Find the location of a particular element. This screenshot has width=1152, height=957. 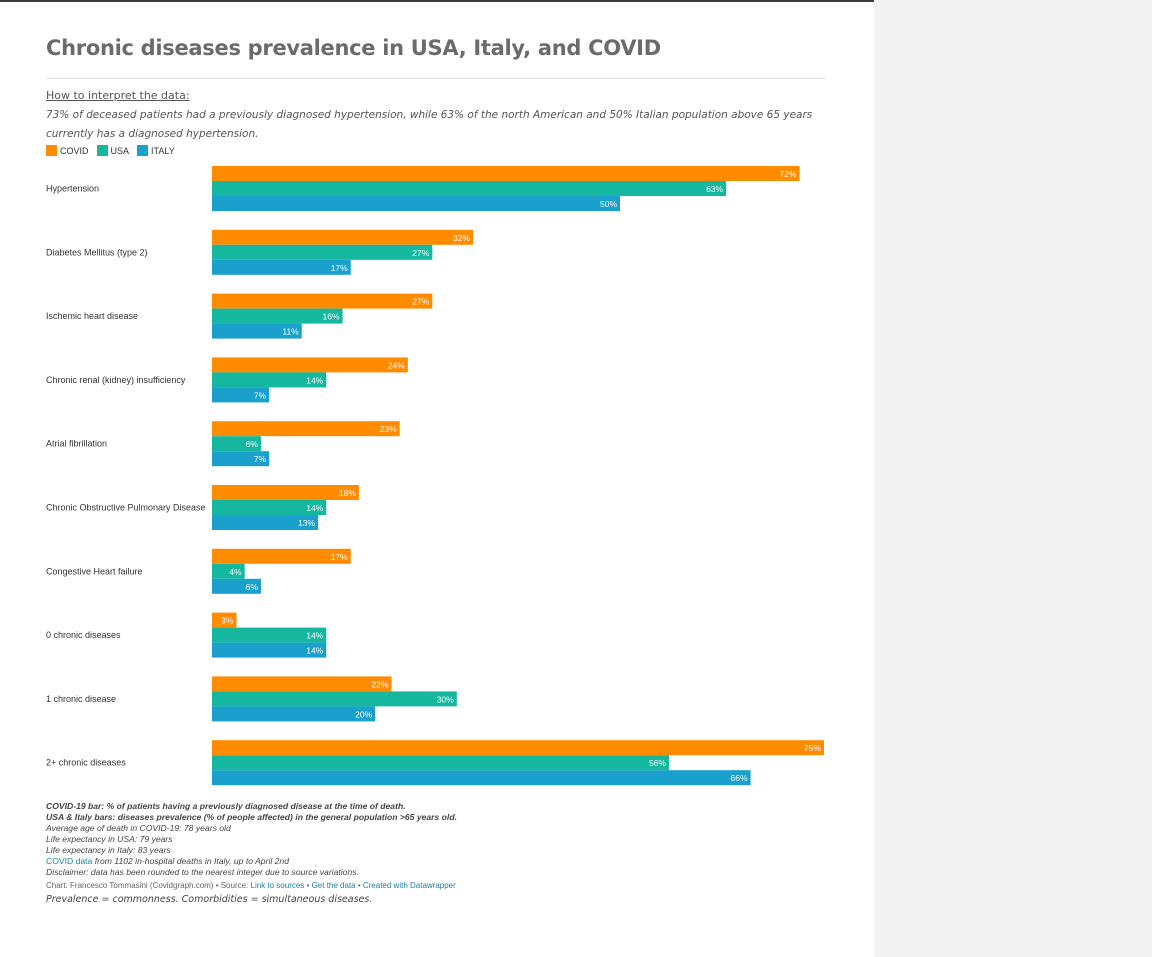

bar-value-label: 18% is located at coordinates (347, 493).